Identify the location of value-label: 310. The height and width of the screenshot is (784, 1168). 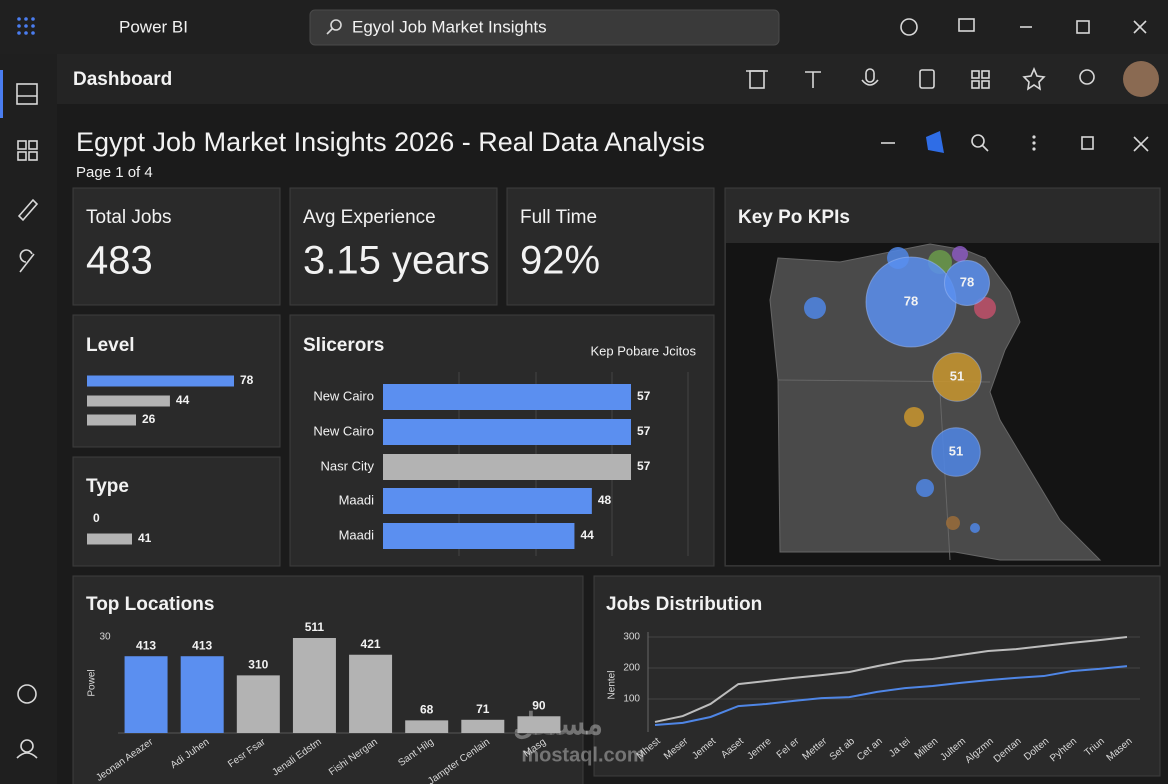
(258, 665).